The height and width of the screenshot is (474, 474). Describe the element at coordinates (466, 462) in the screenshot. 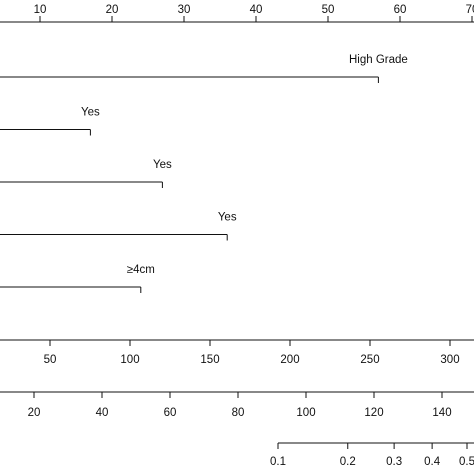

I see `tick-label: 0.5` at that location.